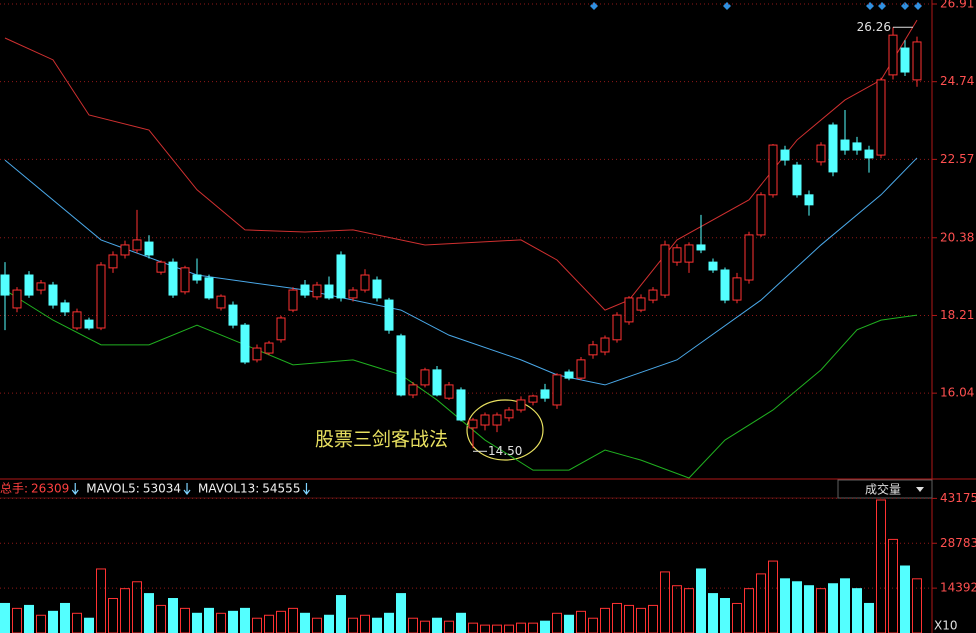 The image size is (976, 633). I want to click on y-tick-label: 43175, so click(958, 498).